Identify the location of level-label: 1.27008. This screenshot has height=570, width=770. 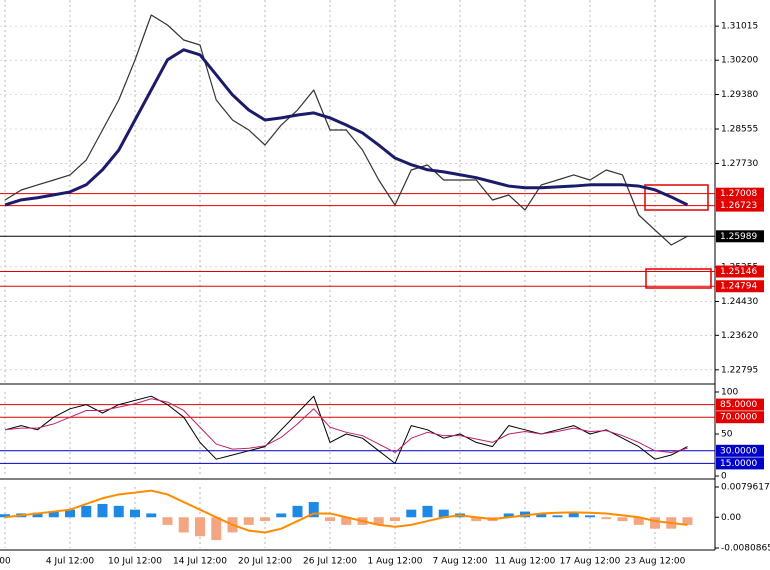
(738, 194).